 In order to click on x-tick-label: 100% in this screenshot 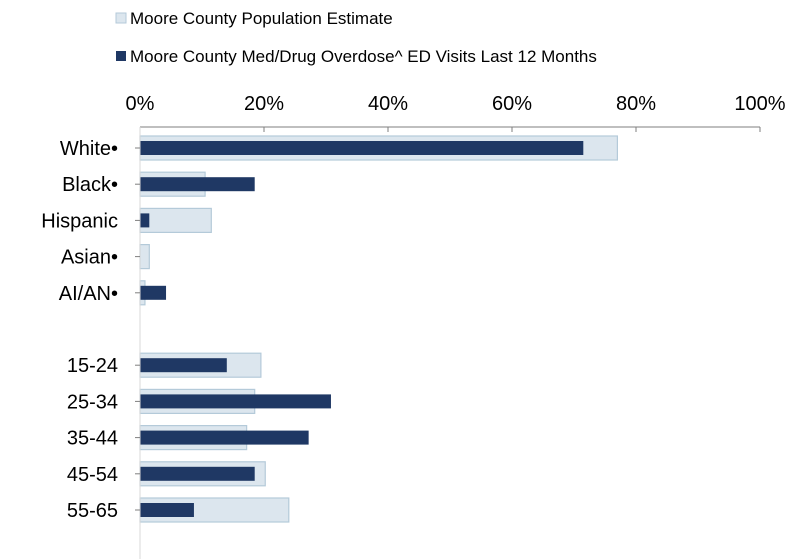, I will do `click(759, 104)`.